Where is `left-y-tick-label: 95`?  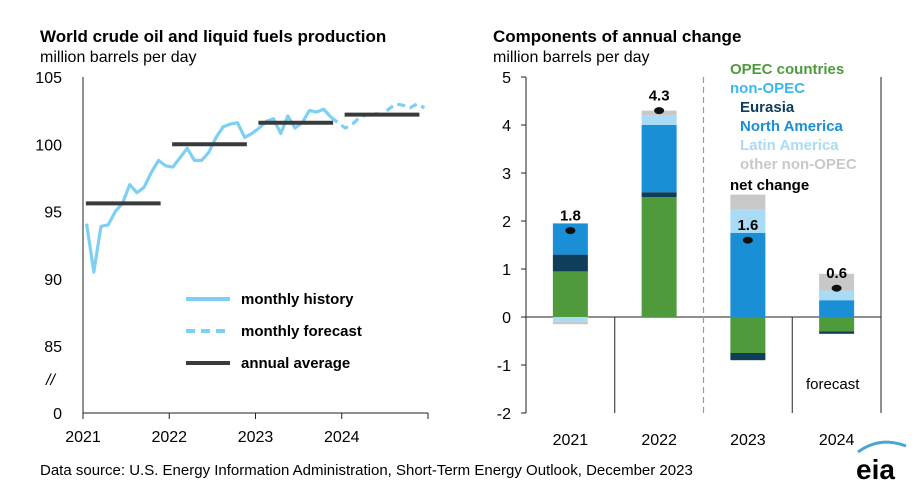 left-y-tick-label: 95 is located at coordinates (53, 213).